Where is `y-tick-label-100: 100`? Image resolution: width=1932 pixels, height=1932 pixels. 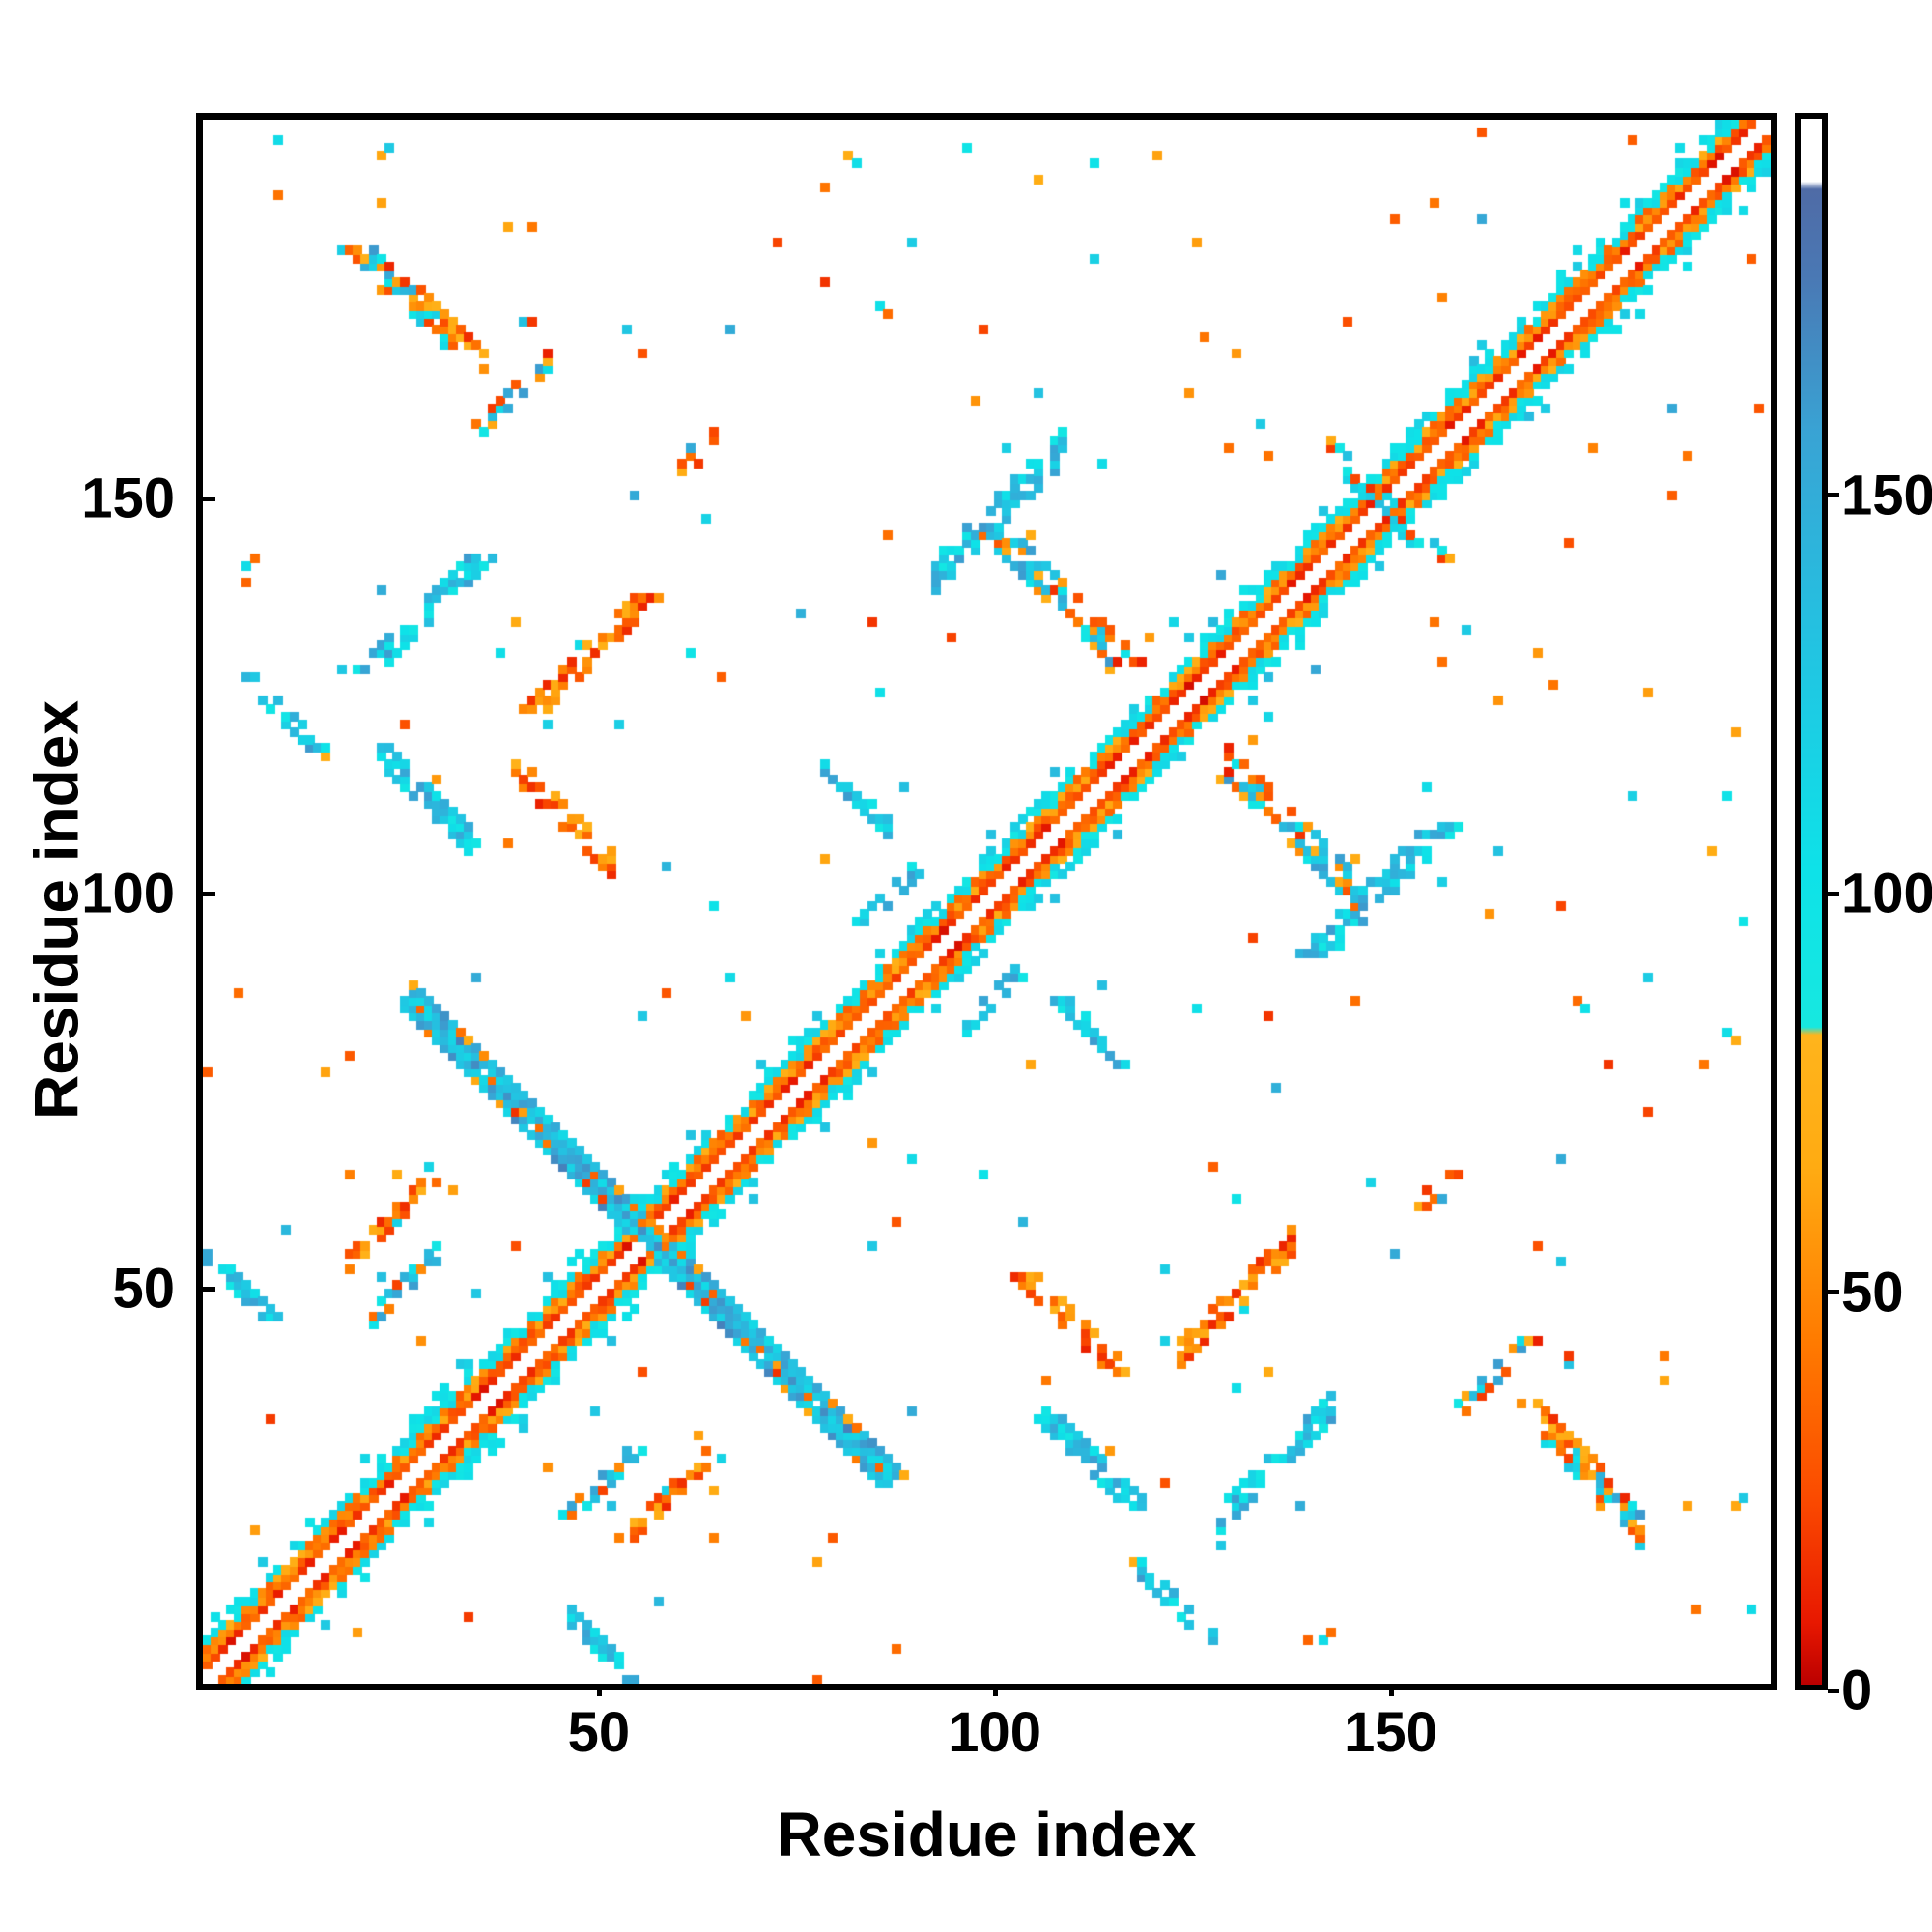 y-tick-label-100: 100 is located at coordinates (128, 893).